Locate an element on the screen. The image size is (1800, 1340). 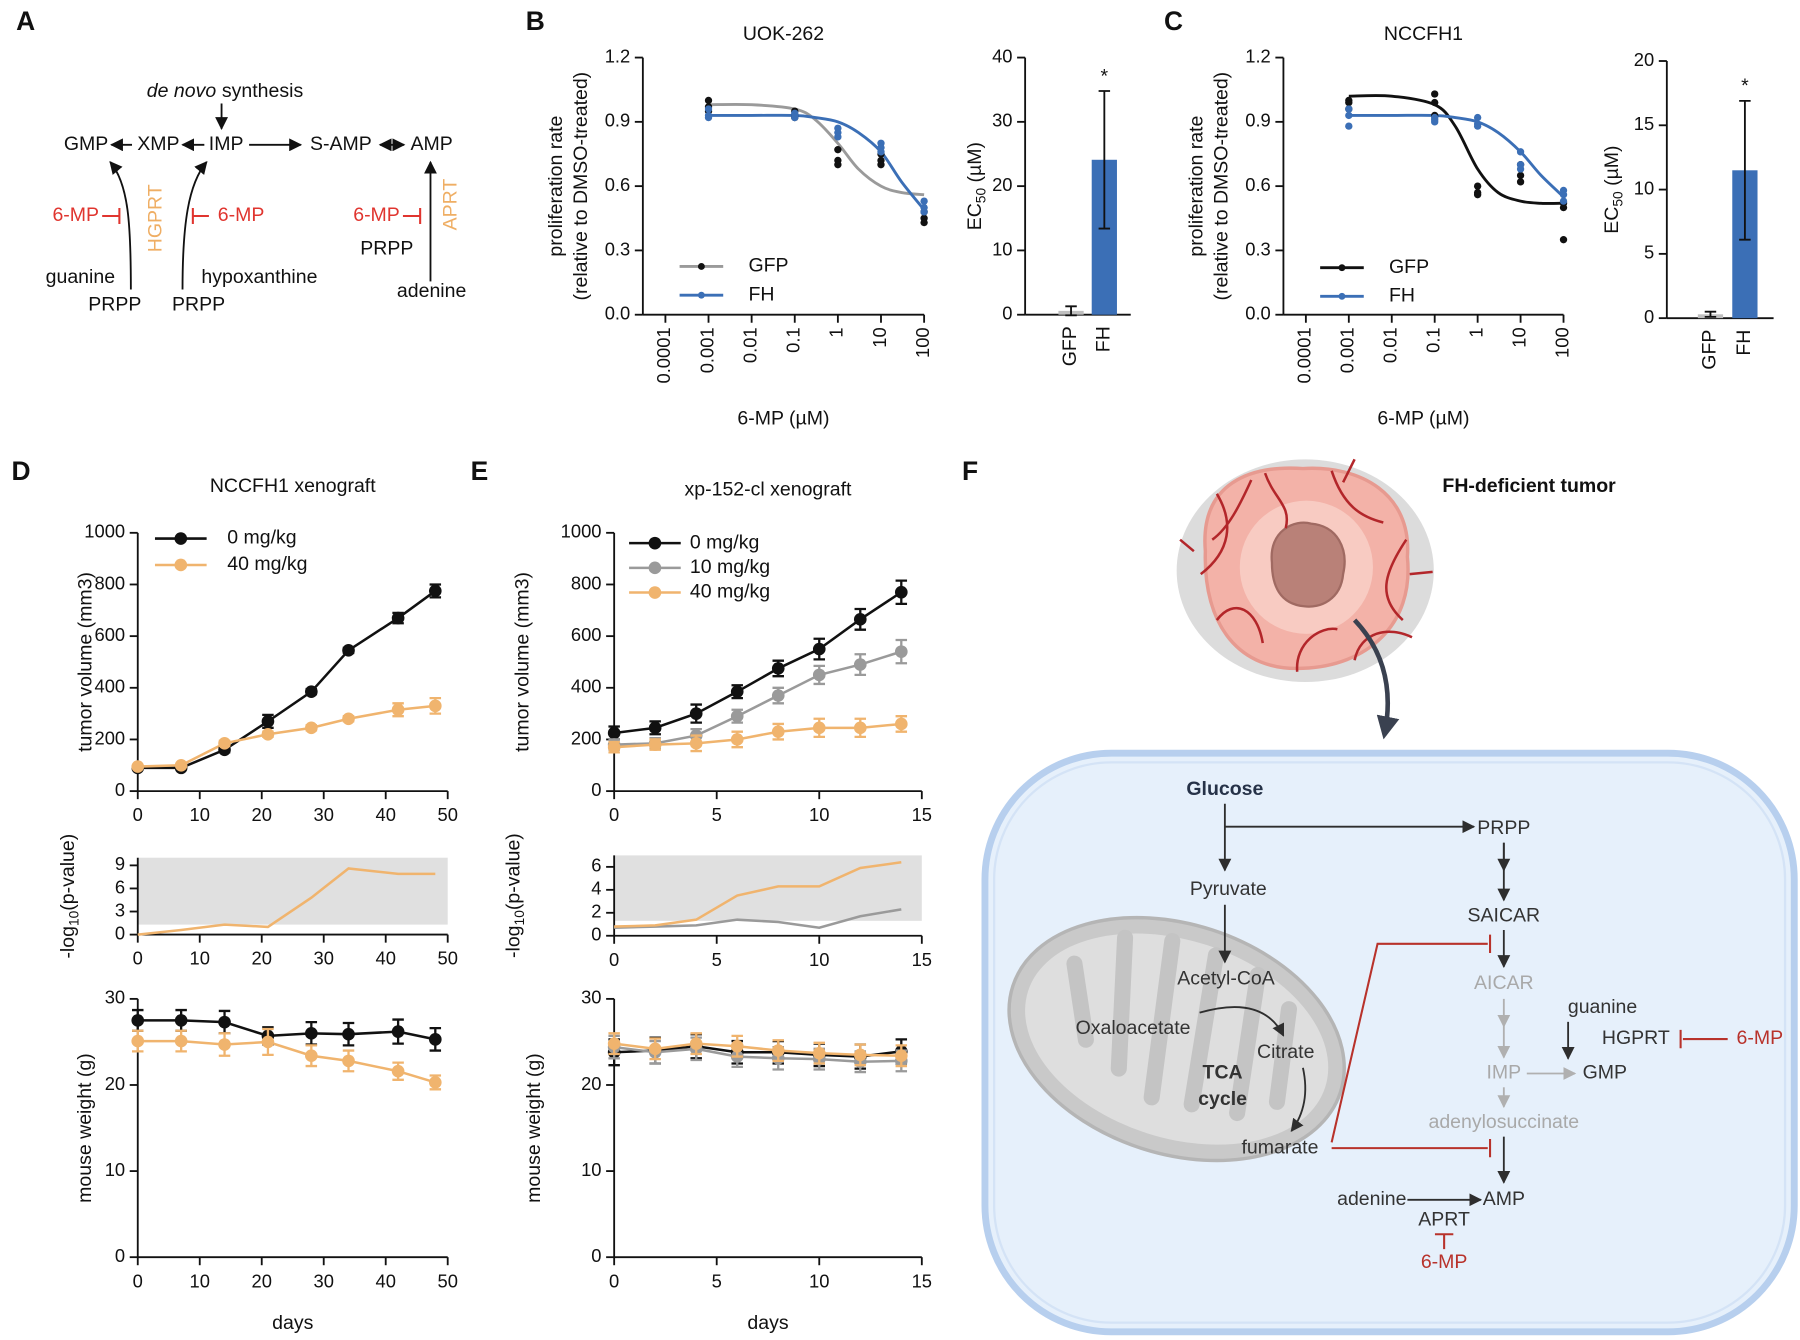
y-axis-label: EC50 (µM) is located at coordinates (976, 186).